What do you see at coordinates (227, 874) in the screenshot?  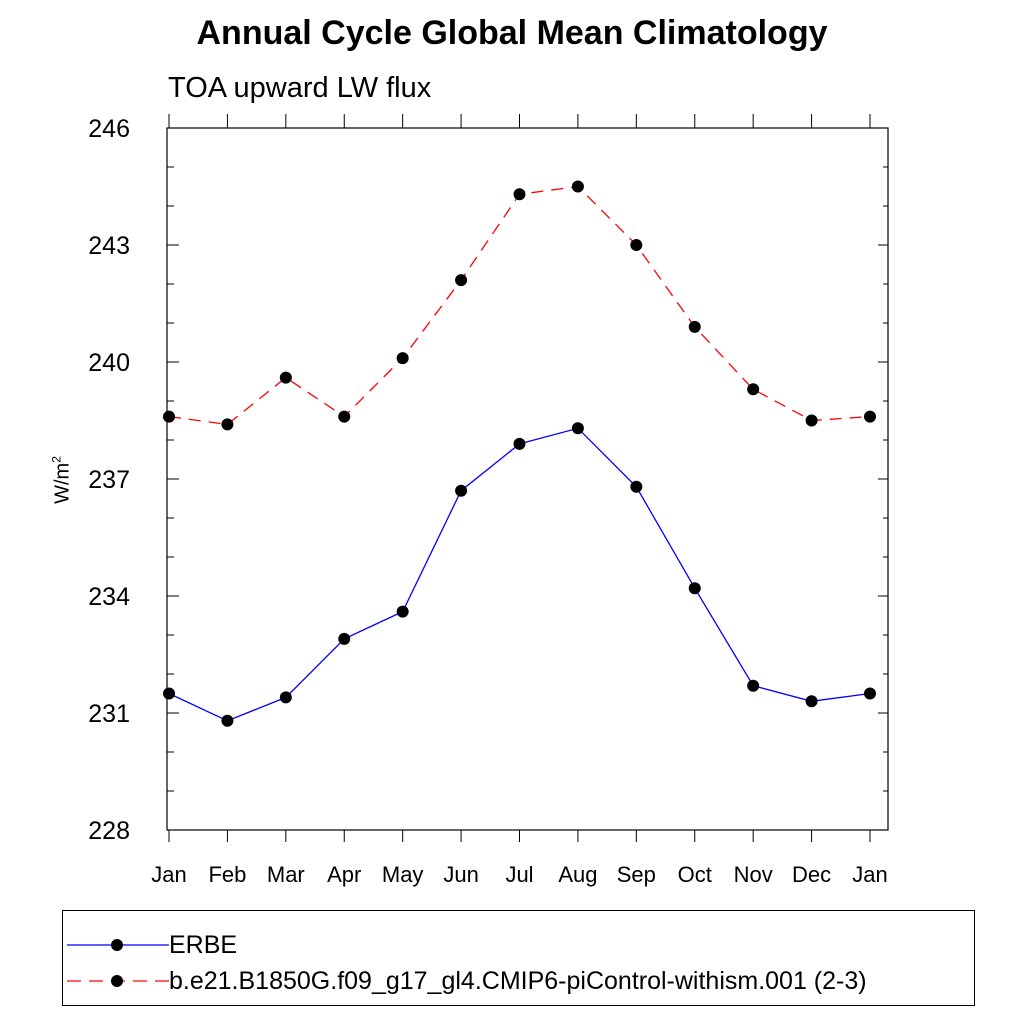 I see `x-tick-label: Feb` at bounding box center [227, 874].